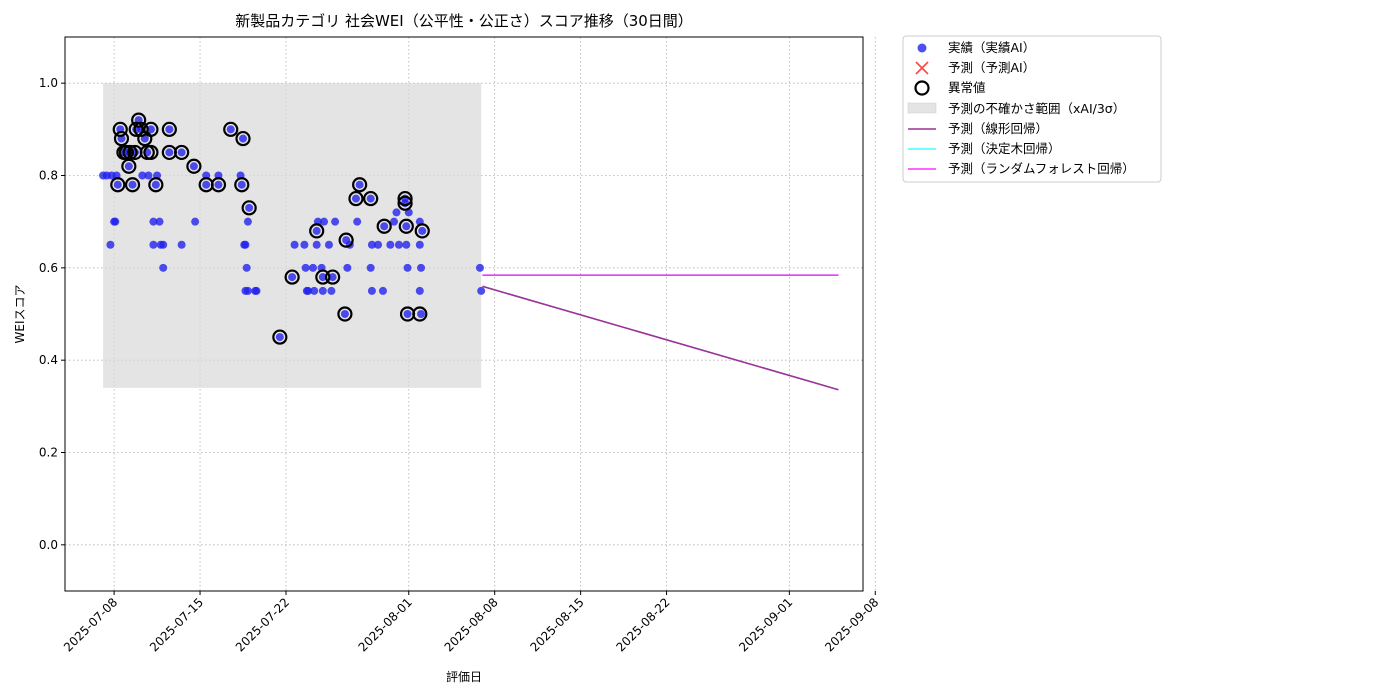 The image size is (1400, 700). What do you see at coordinates (922, 88) in the screenshot?
I see `legend-anomaly-marker` at bounding box center [922, 88].